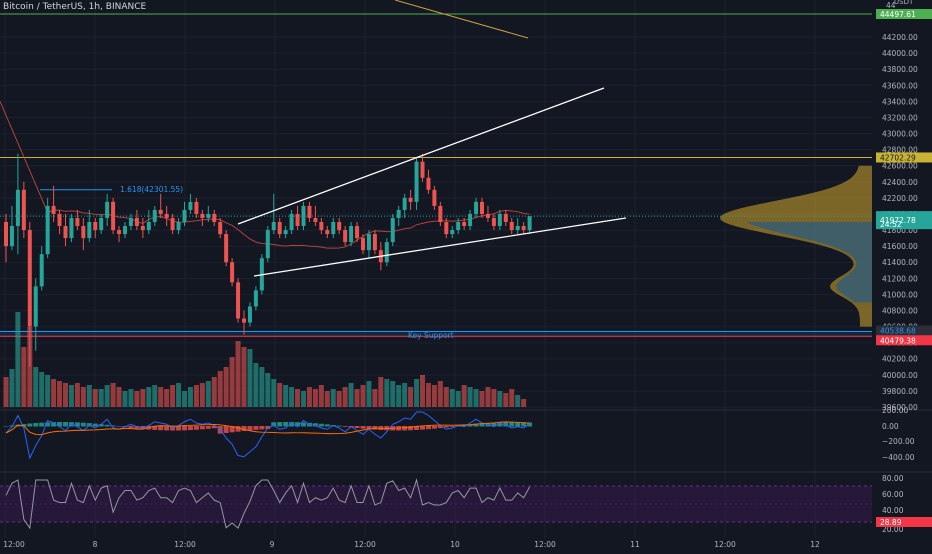 The image size is (932, 554). What do you see at coordinates (898, 330) in the screenshot?
I see `support-price-badge: 40538.68` at bounding box center [898, 330].